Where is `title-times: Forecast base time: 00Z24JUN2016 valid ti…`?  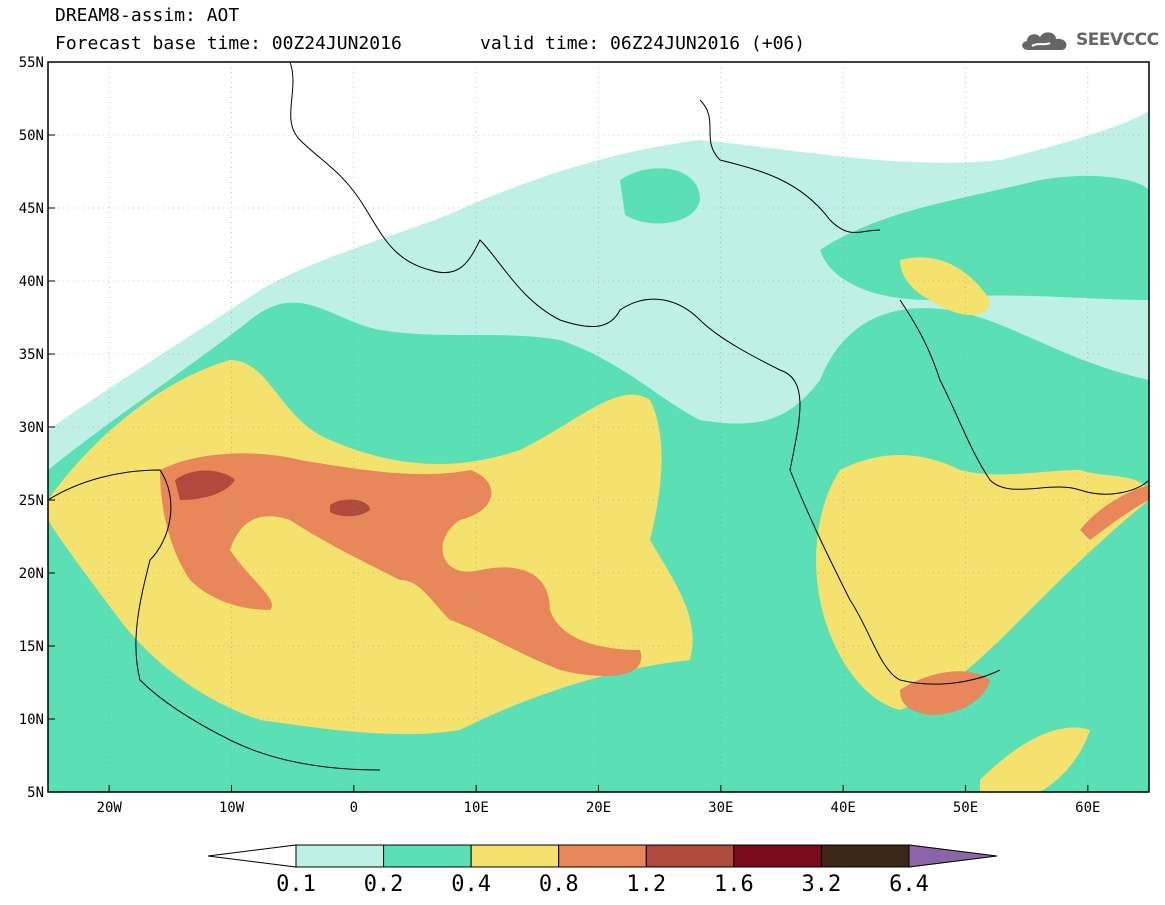 title-times: Forecast base time: 00Z24JUN2016 valid ti… is located at coordinates (430, 43).